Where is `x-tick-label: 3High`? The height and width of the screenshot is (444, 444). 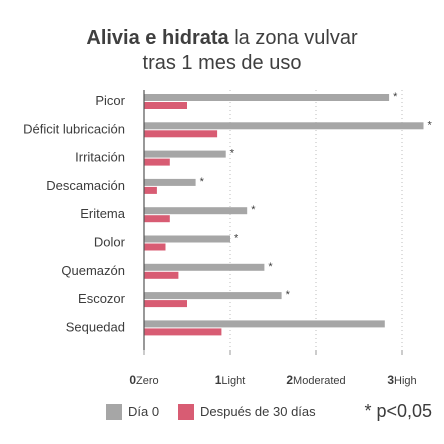
x-tick-label: 3High is located at coordinates (401, 380).